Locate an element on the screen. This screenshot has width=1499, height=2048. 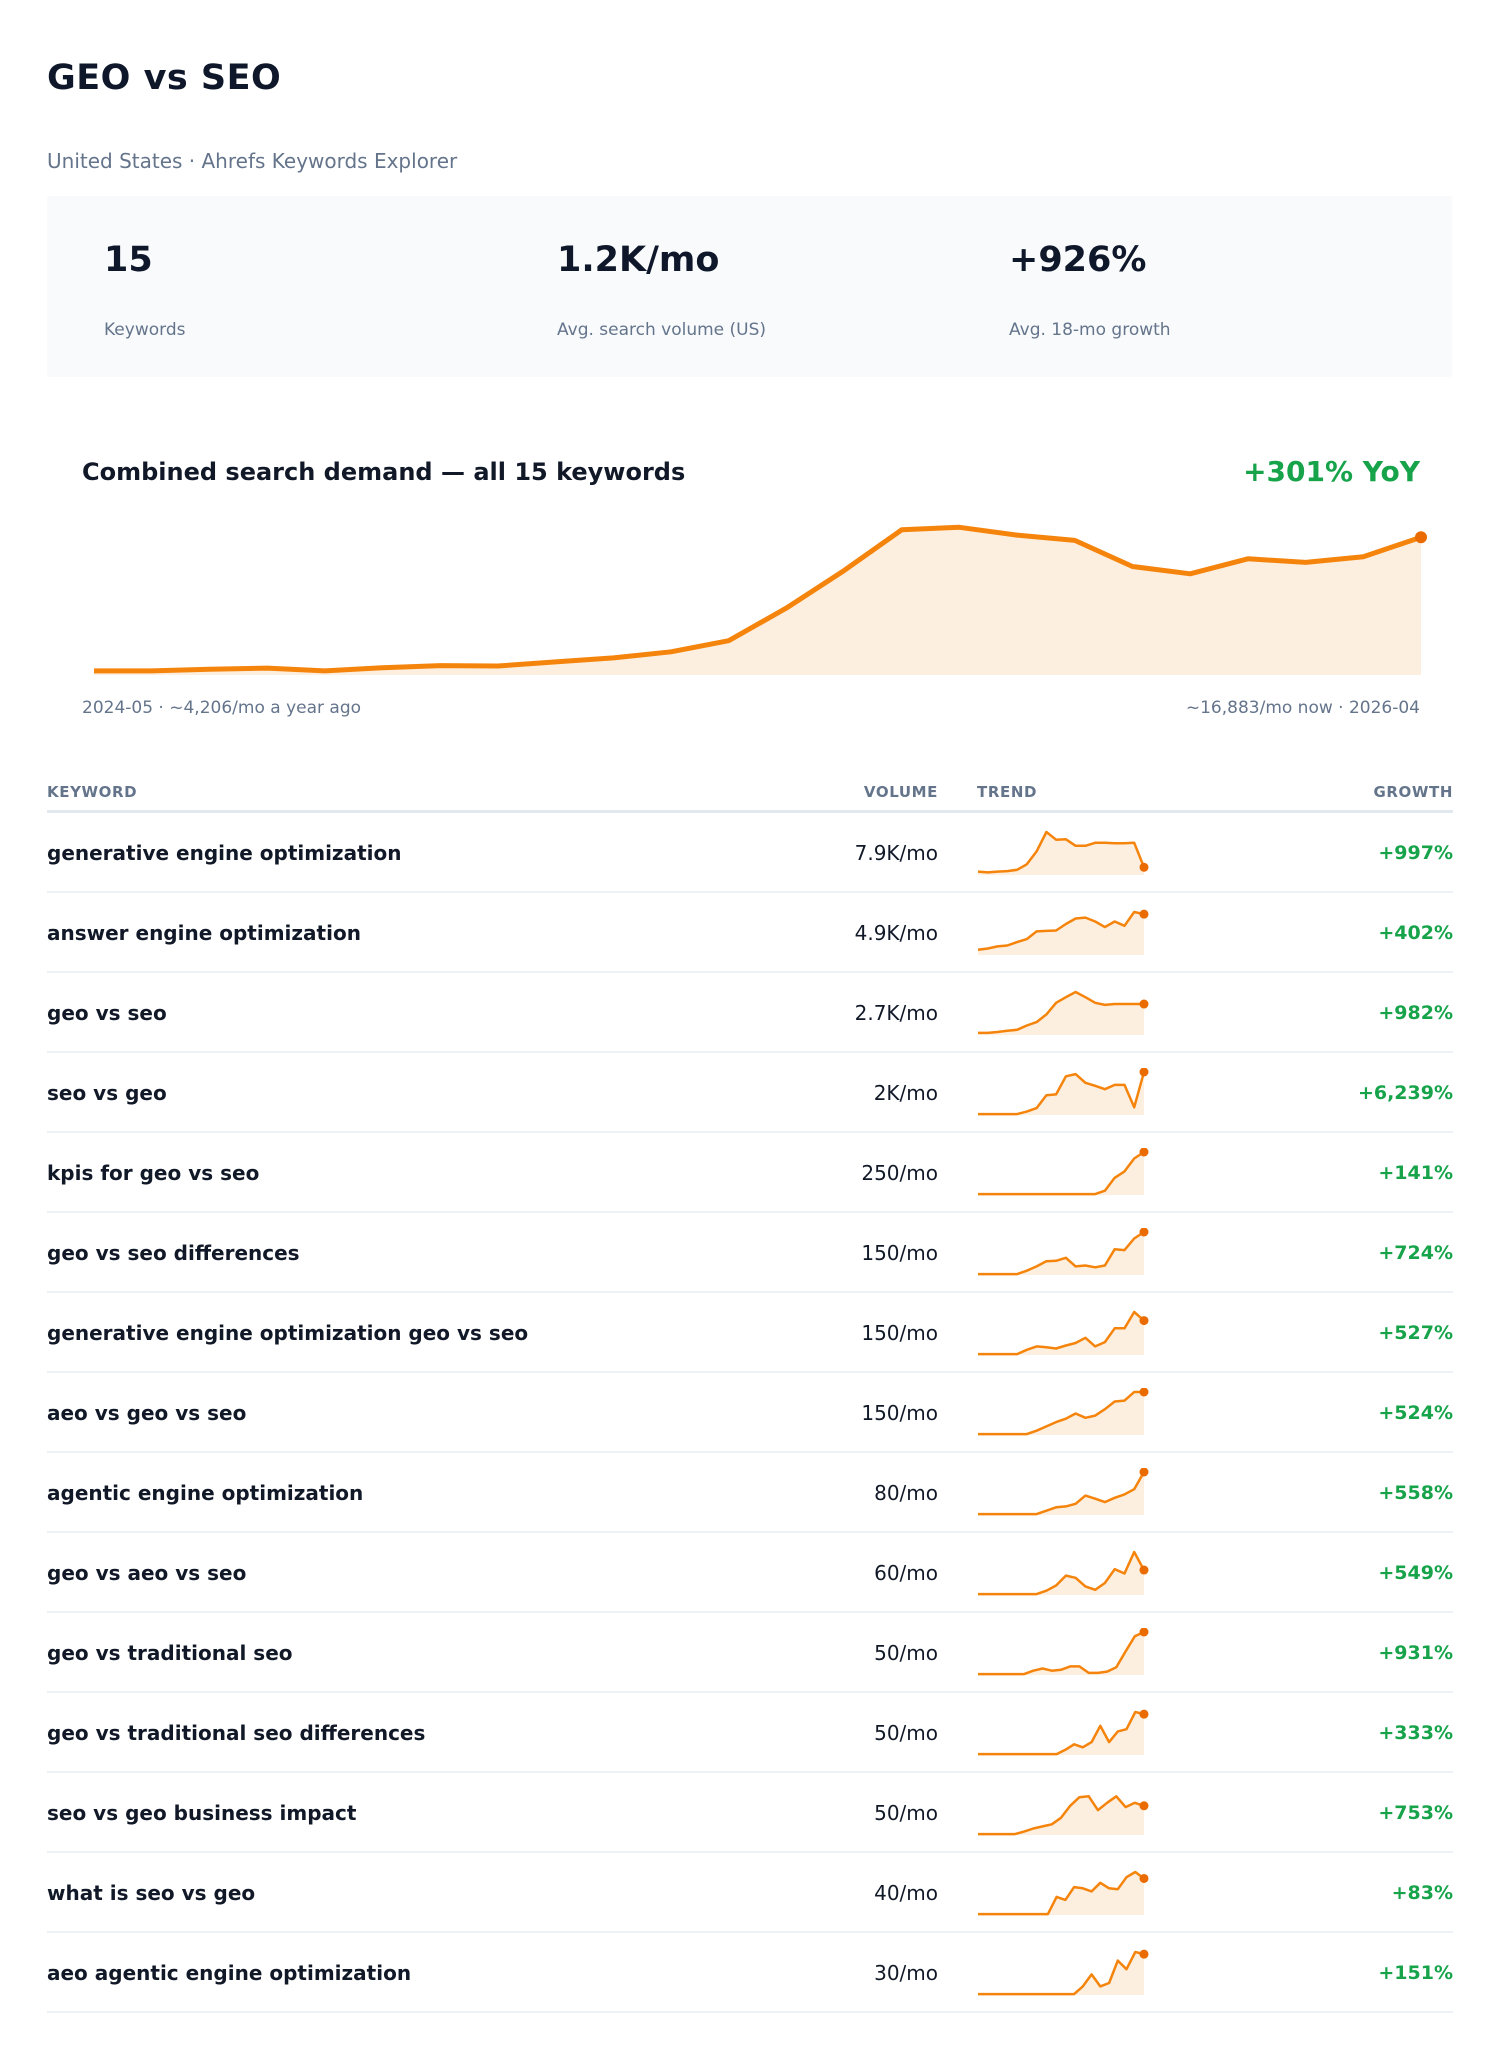
keyword-cell: geo vs seo is located at coordinates (107, 1013).